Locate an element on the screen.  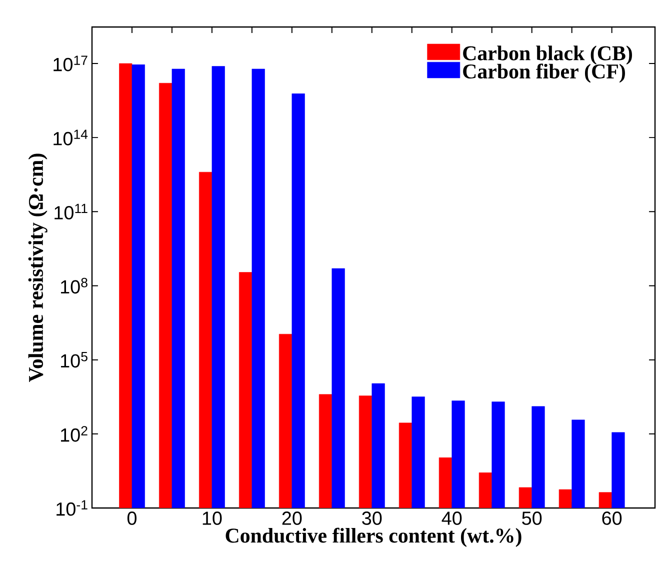
x-tick-label: 50 is located at coordinates (532, 518).